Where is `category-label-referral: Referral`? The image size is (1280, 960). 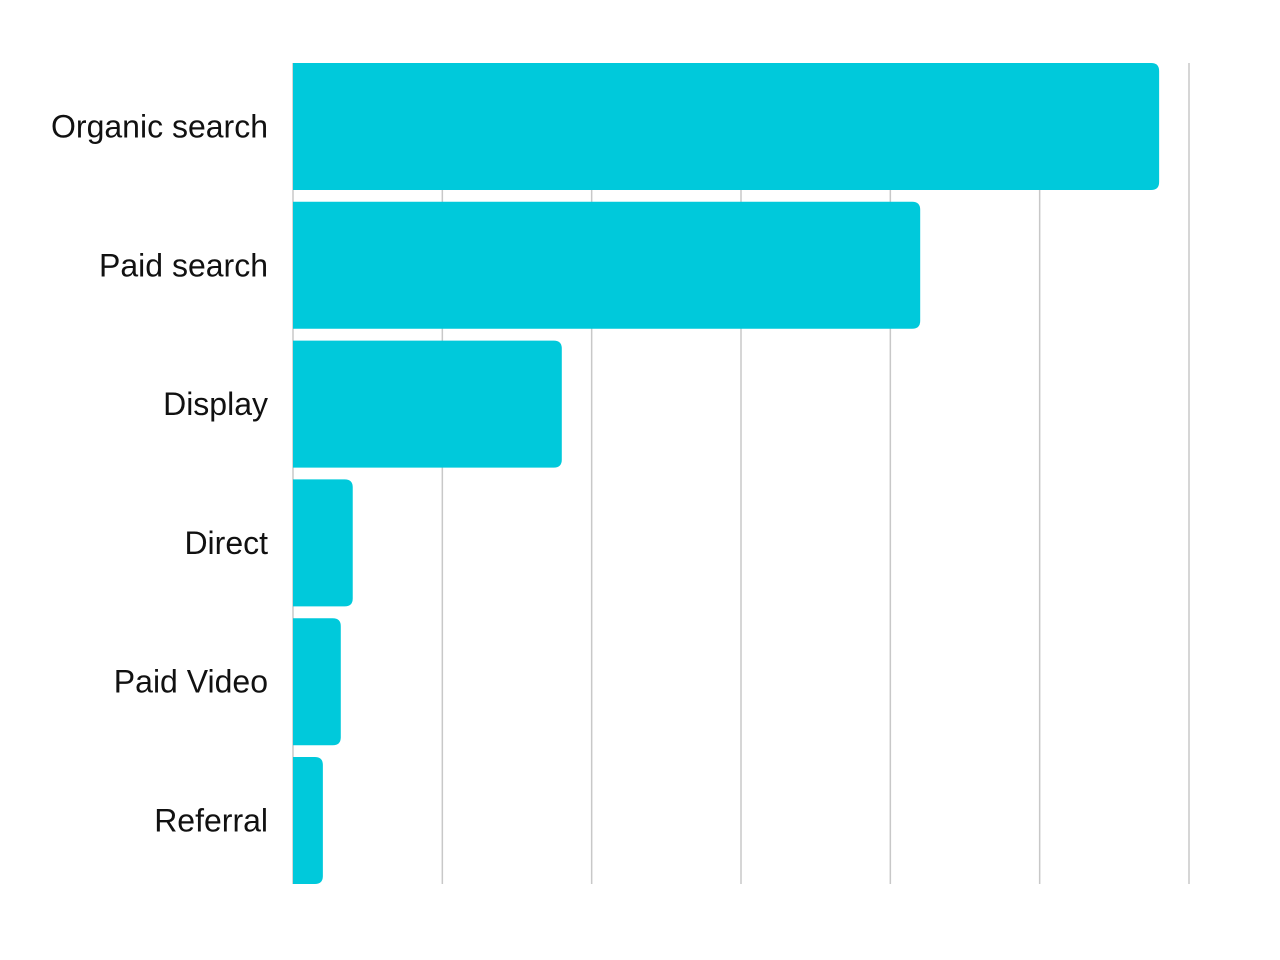
category-label-referral: Referral is located at coordinates (211, 821).